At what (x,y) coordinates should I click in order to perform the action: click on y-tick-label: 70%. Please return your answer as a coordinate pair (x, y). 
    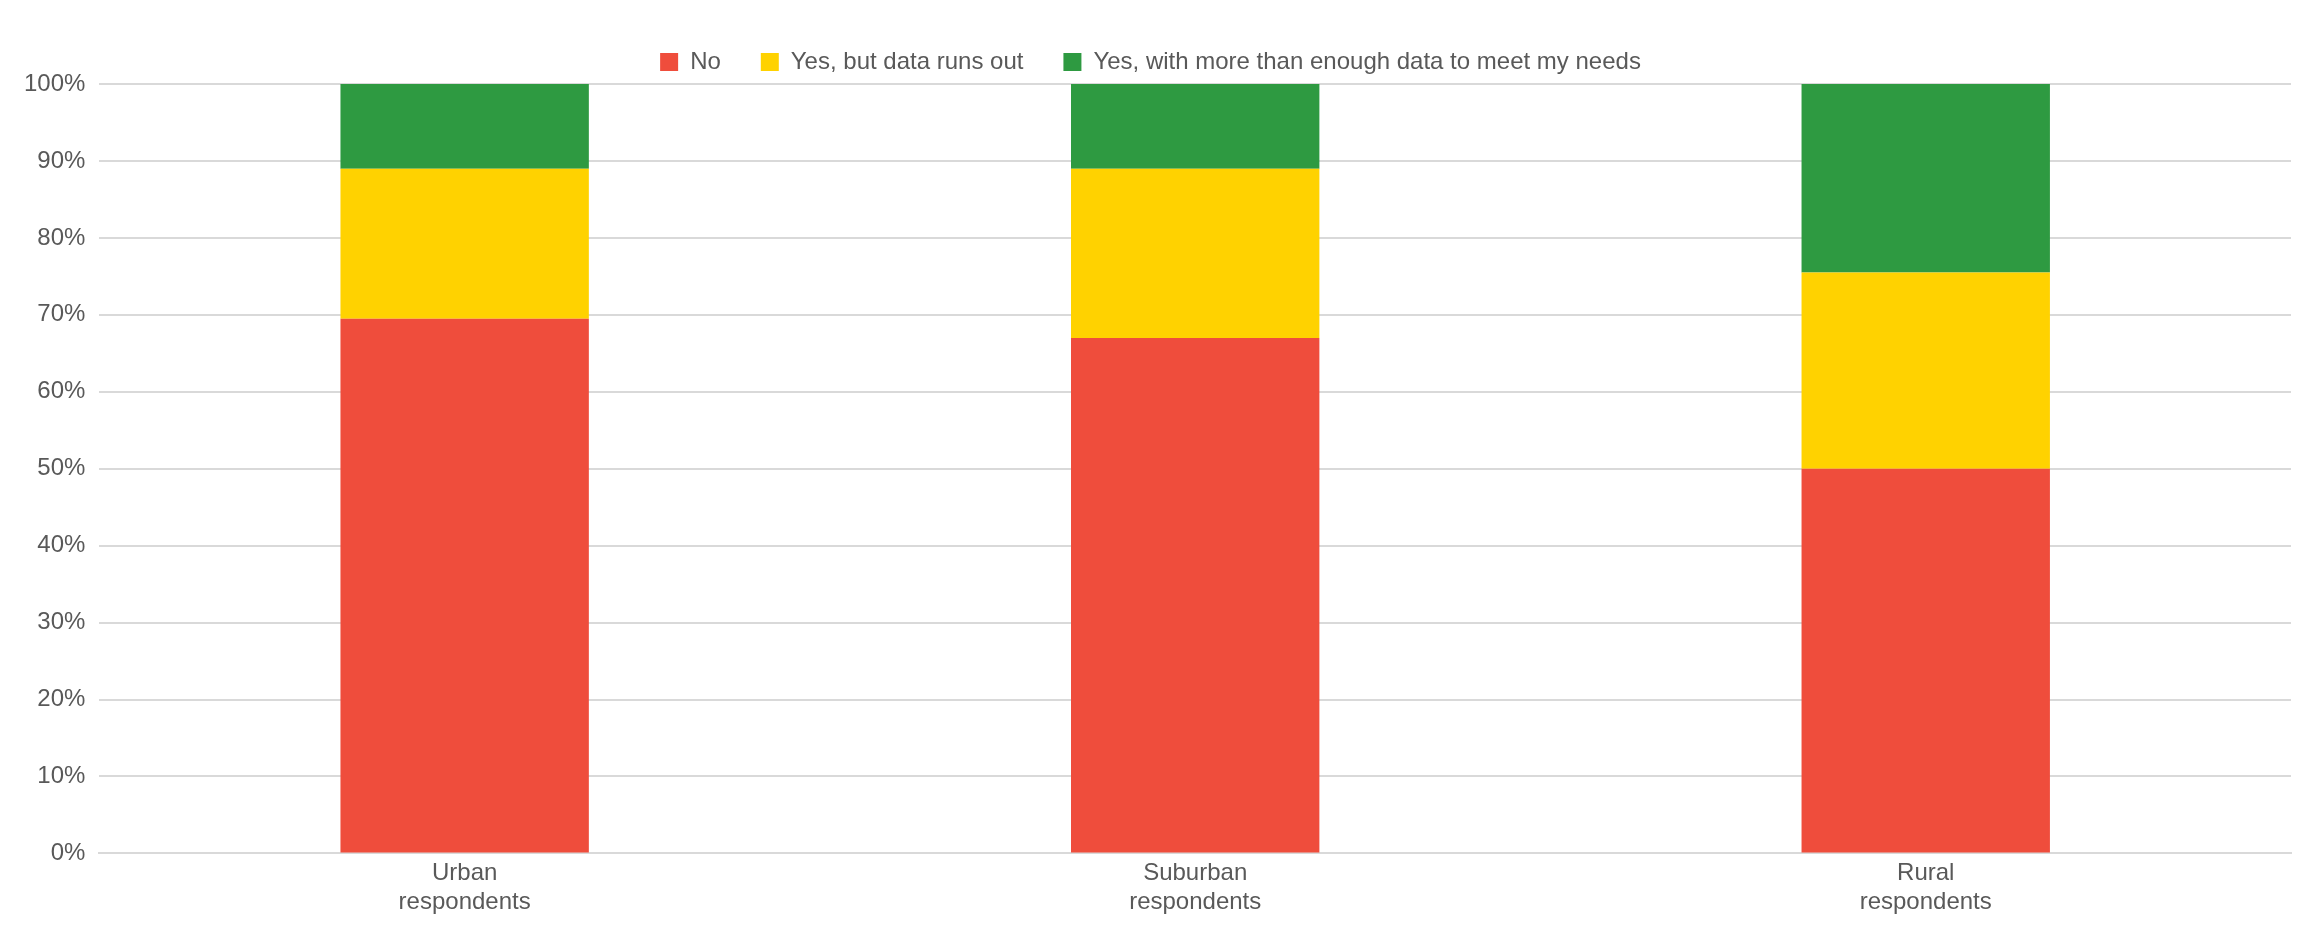
    Looking at the image, I should click on (61, 313).